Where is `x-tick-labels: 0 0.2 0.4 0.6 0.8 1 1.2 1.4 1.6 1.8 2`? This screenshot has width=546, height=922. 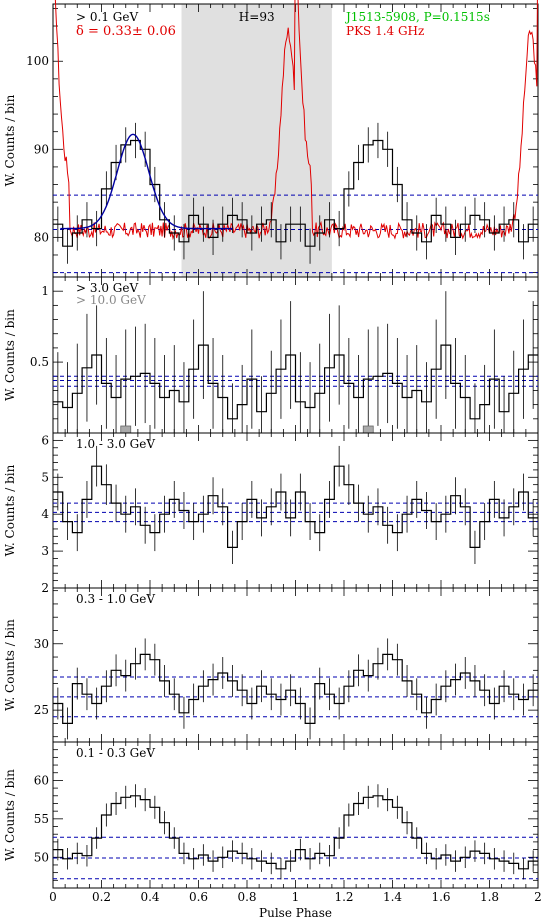 x-tick-labels: 0 0.2 0.4 0.6 0.8 1 1.2 1.4 1.6 1.8 2 is located at coordinates (295, 897).